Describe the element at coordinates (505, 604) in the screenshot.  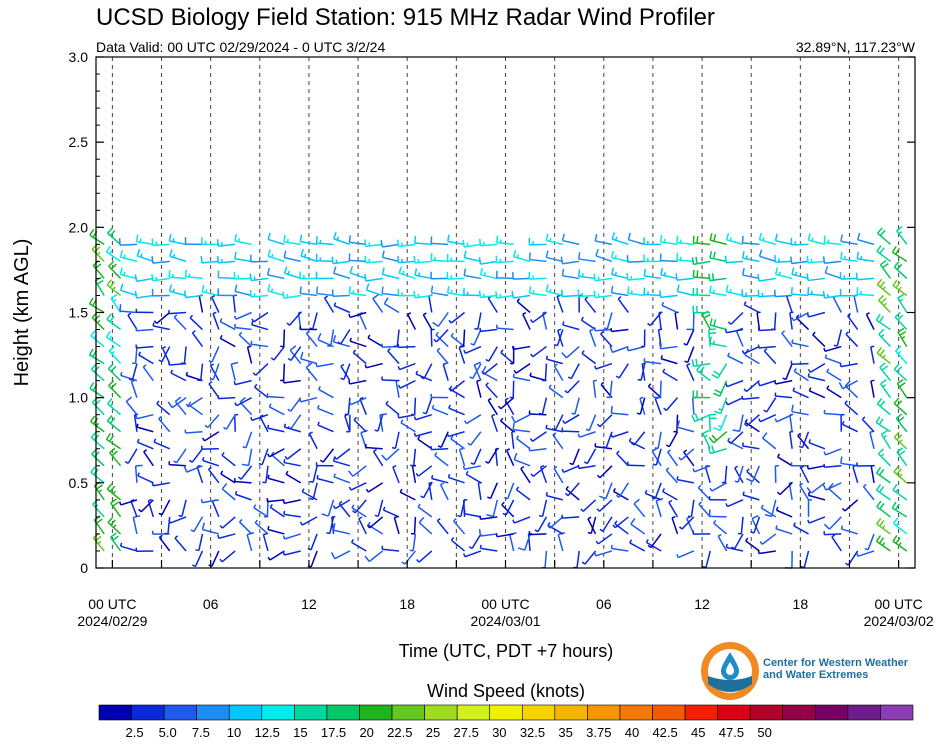
I see `x-tick-label: 00 UTC` at that location.